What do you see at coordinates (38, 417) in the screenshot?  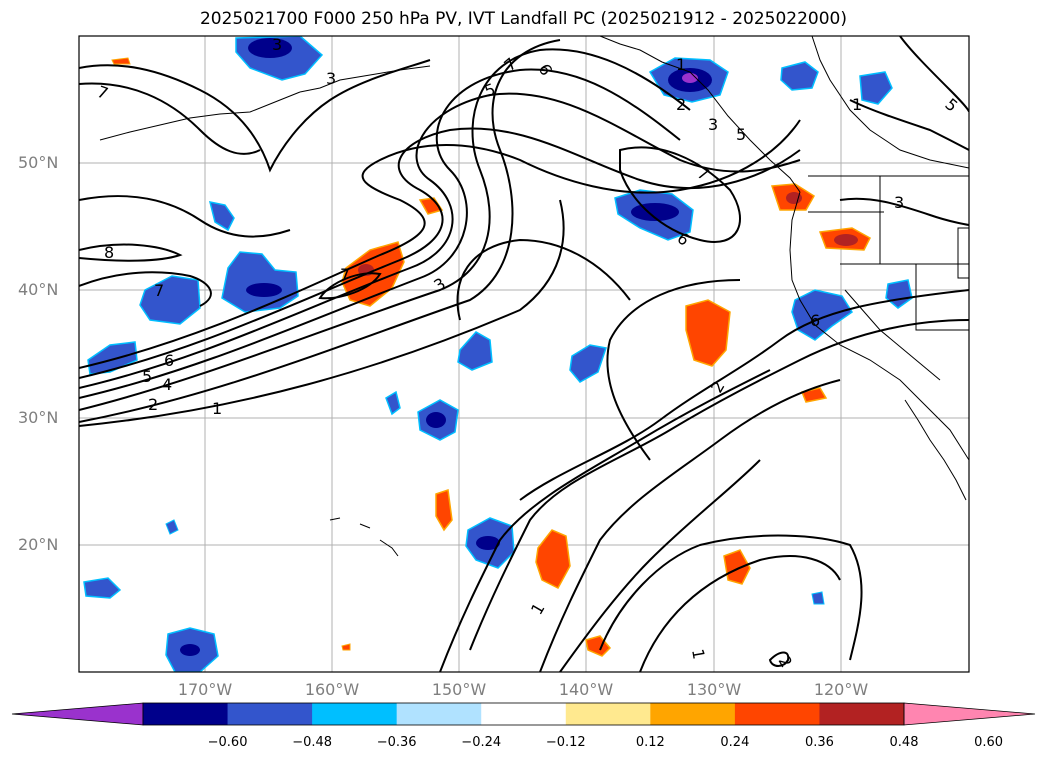 I see `lat-label: 30°N` at bounding box center [38, 417].